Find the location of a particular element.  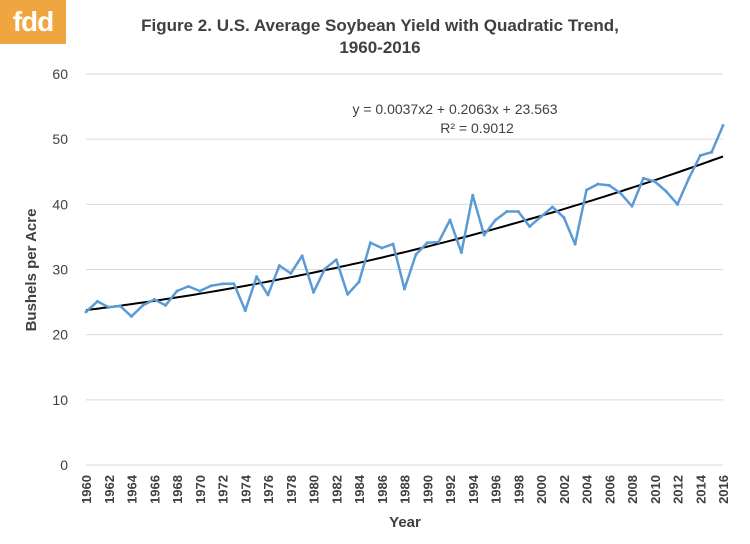

y-tick-label: 40 is located at coordinates (60, 204).